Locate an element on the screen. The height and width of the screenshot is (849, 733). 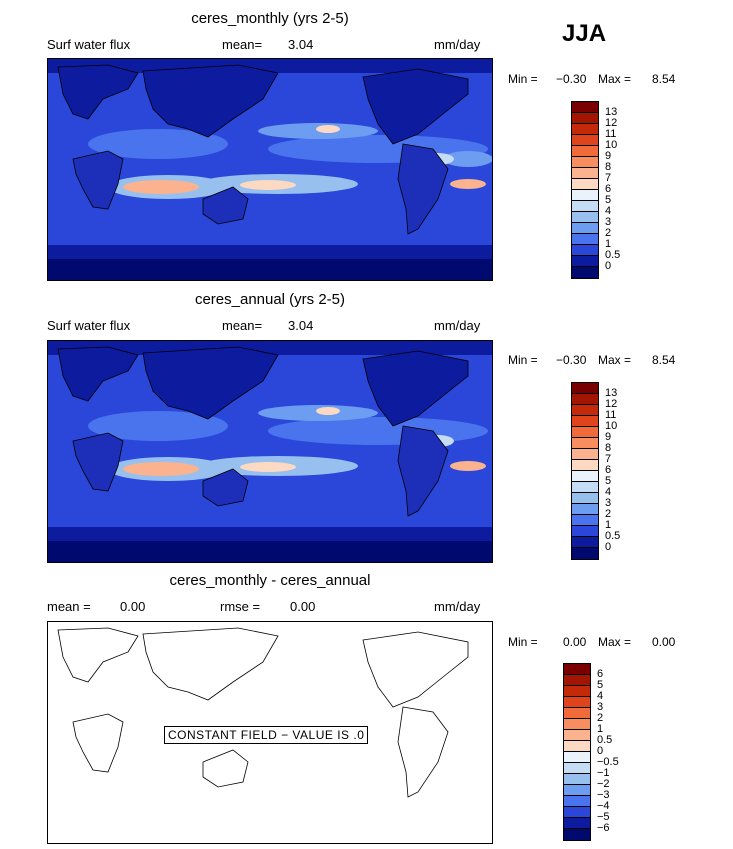
panel-3-rmse-value: 0.00 is located at coordinates (303, 606).